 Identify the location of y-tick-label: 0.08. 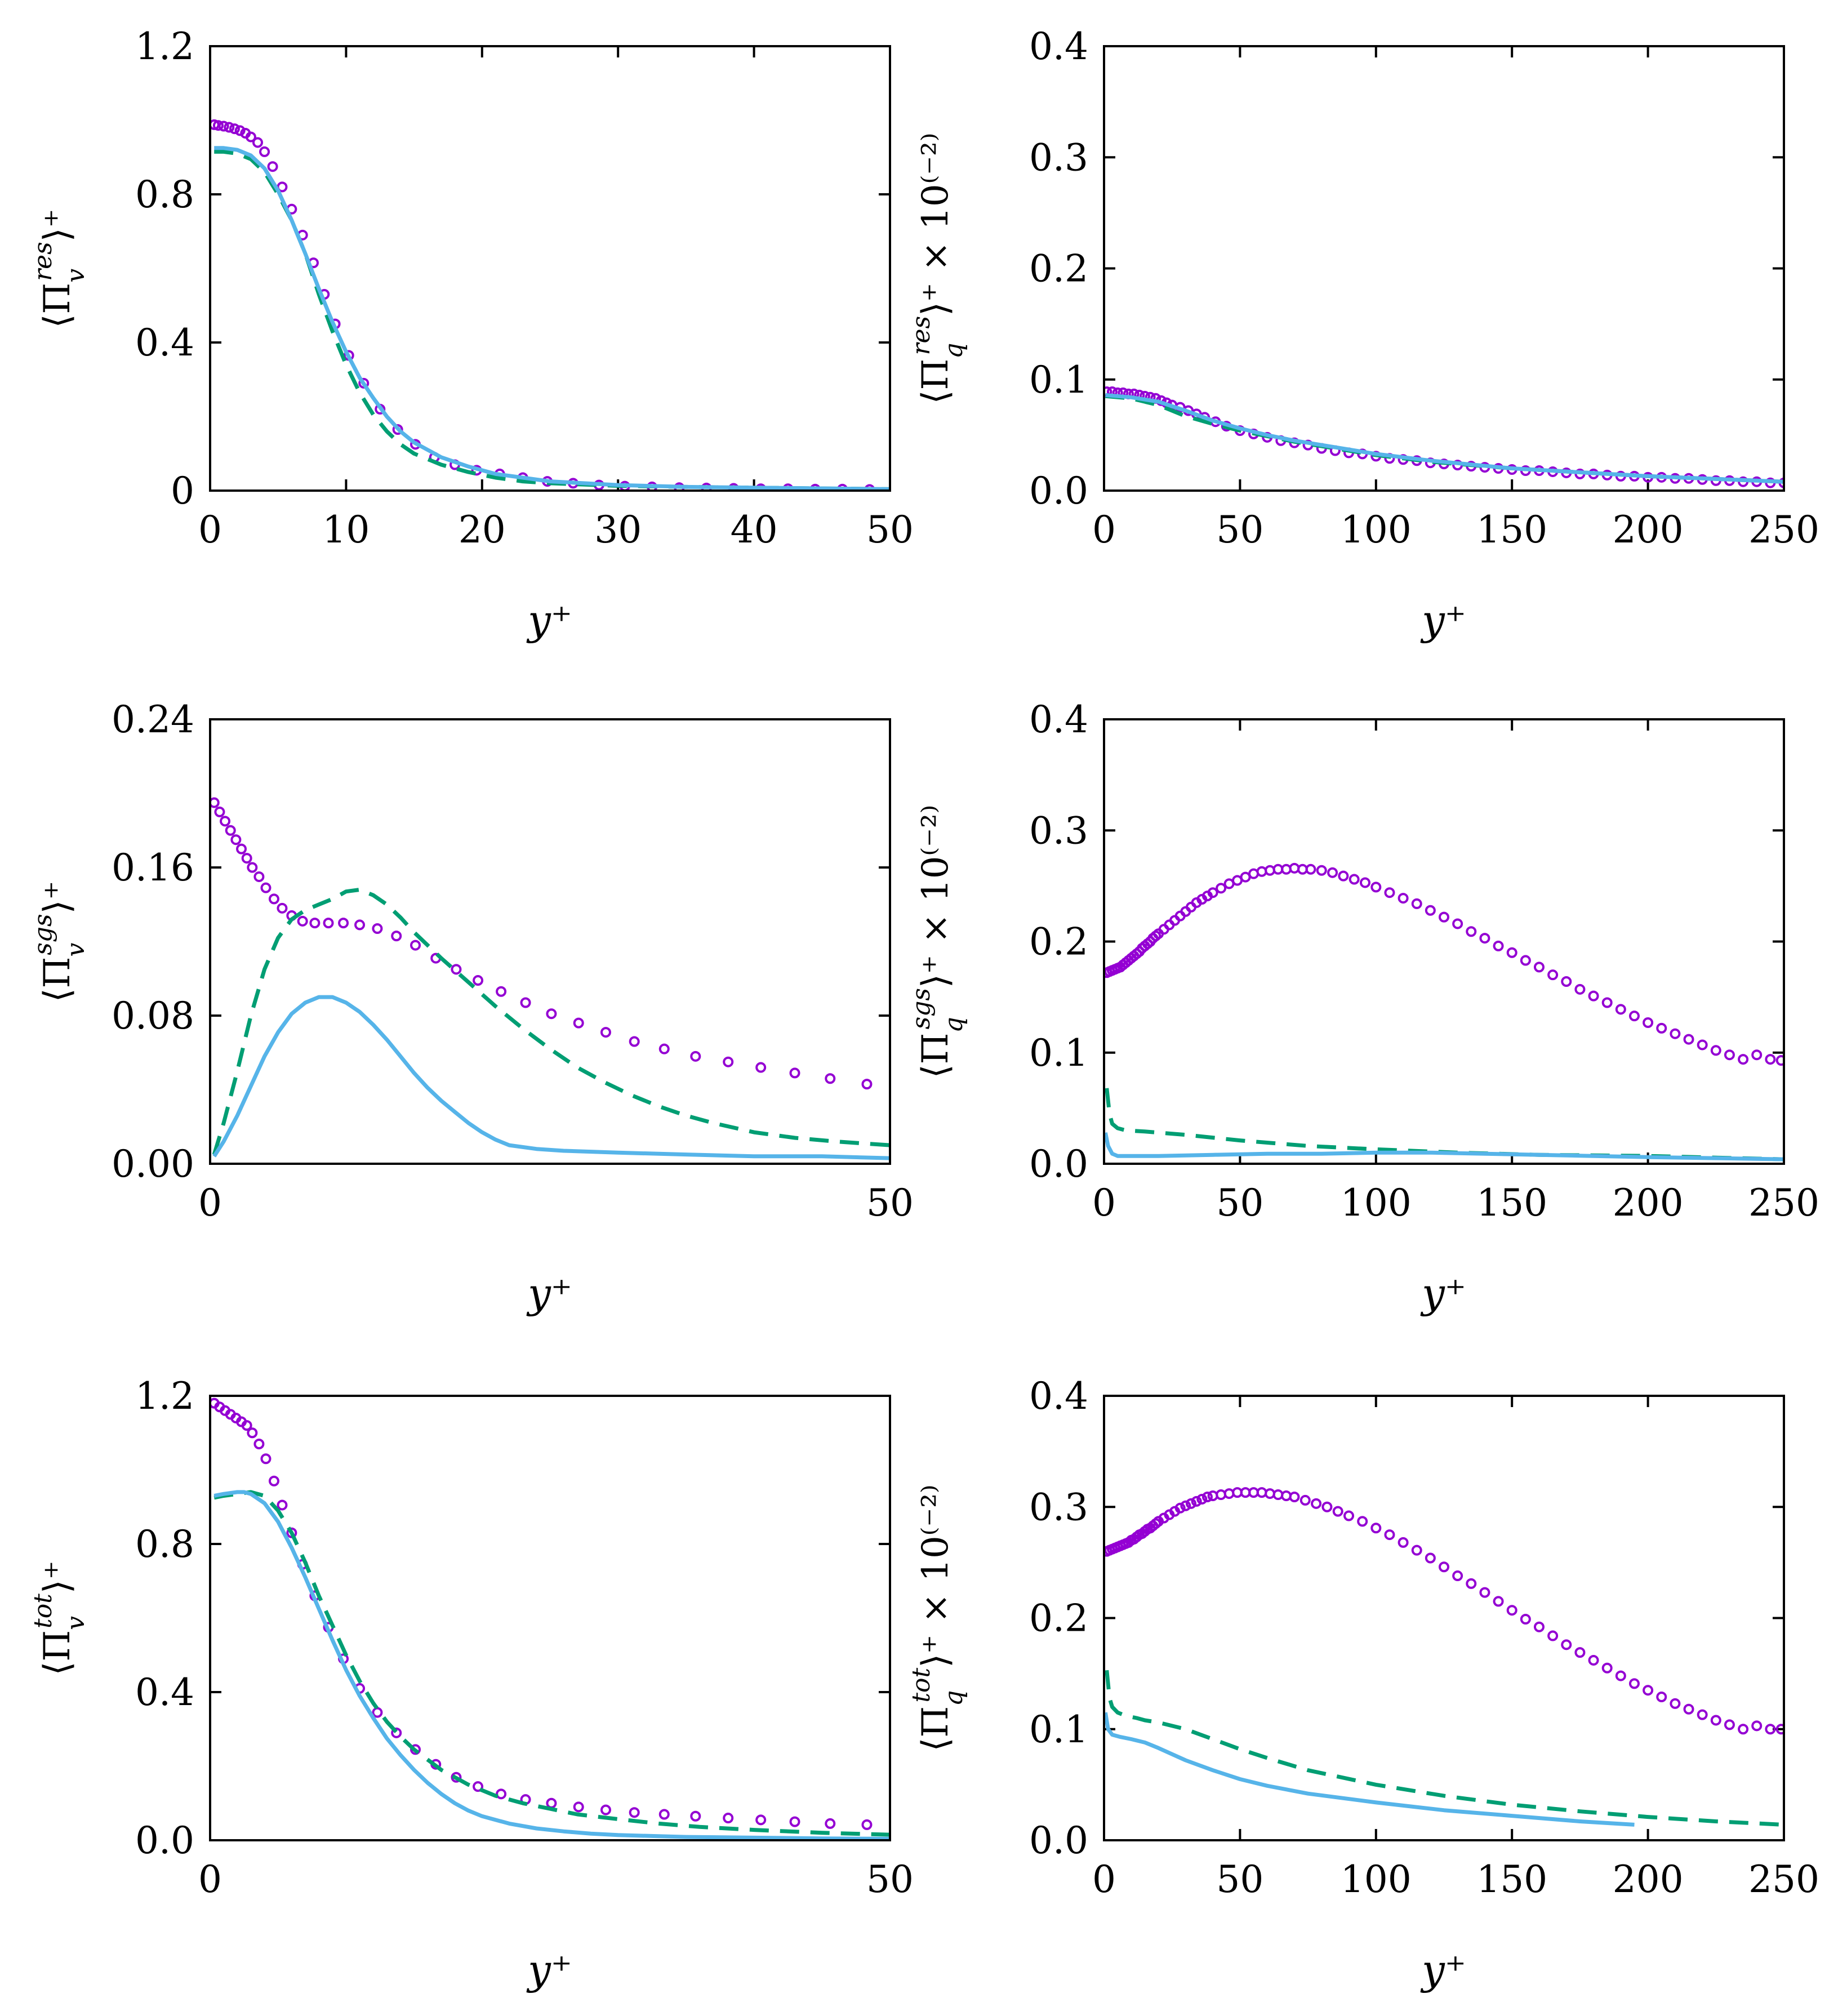
(153, 1016).